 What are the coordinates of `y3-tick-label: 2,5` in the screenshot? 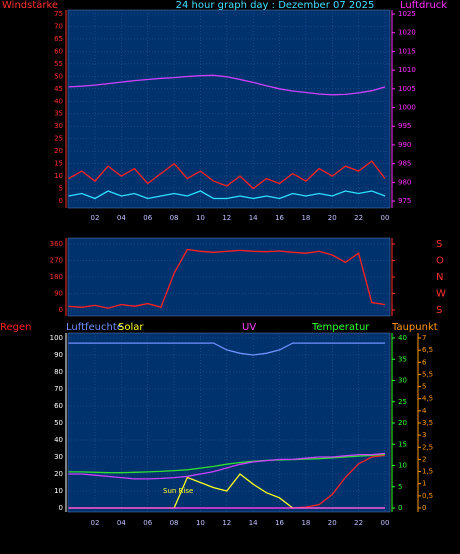 It's located at (427, 447).